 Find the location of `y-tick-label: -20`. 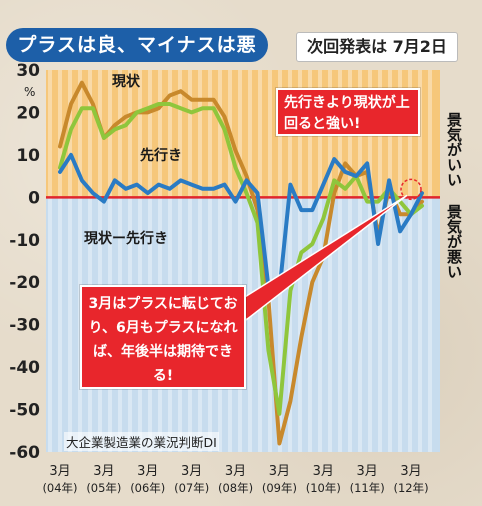

y-tick-label: -20 is located at coordinates (24, 283).